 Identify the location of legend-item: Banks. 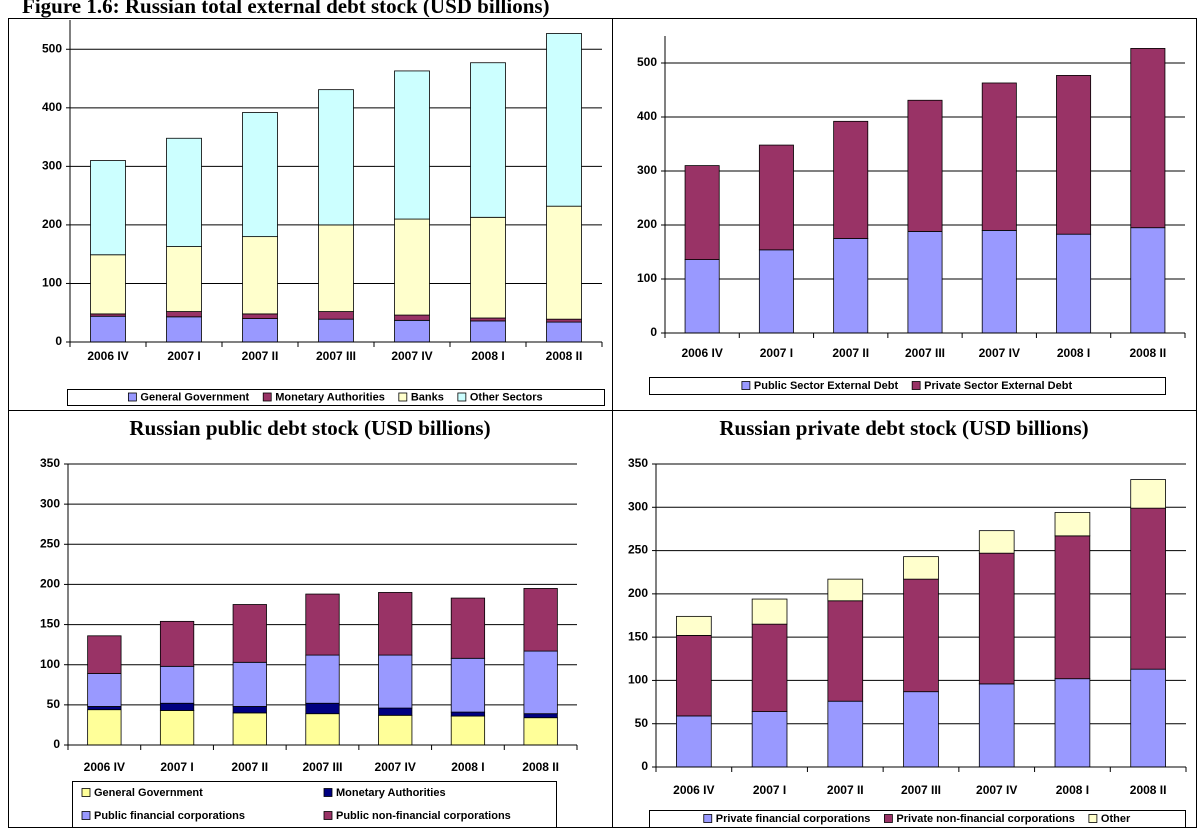
(421, 397).